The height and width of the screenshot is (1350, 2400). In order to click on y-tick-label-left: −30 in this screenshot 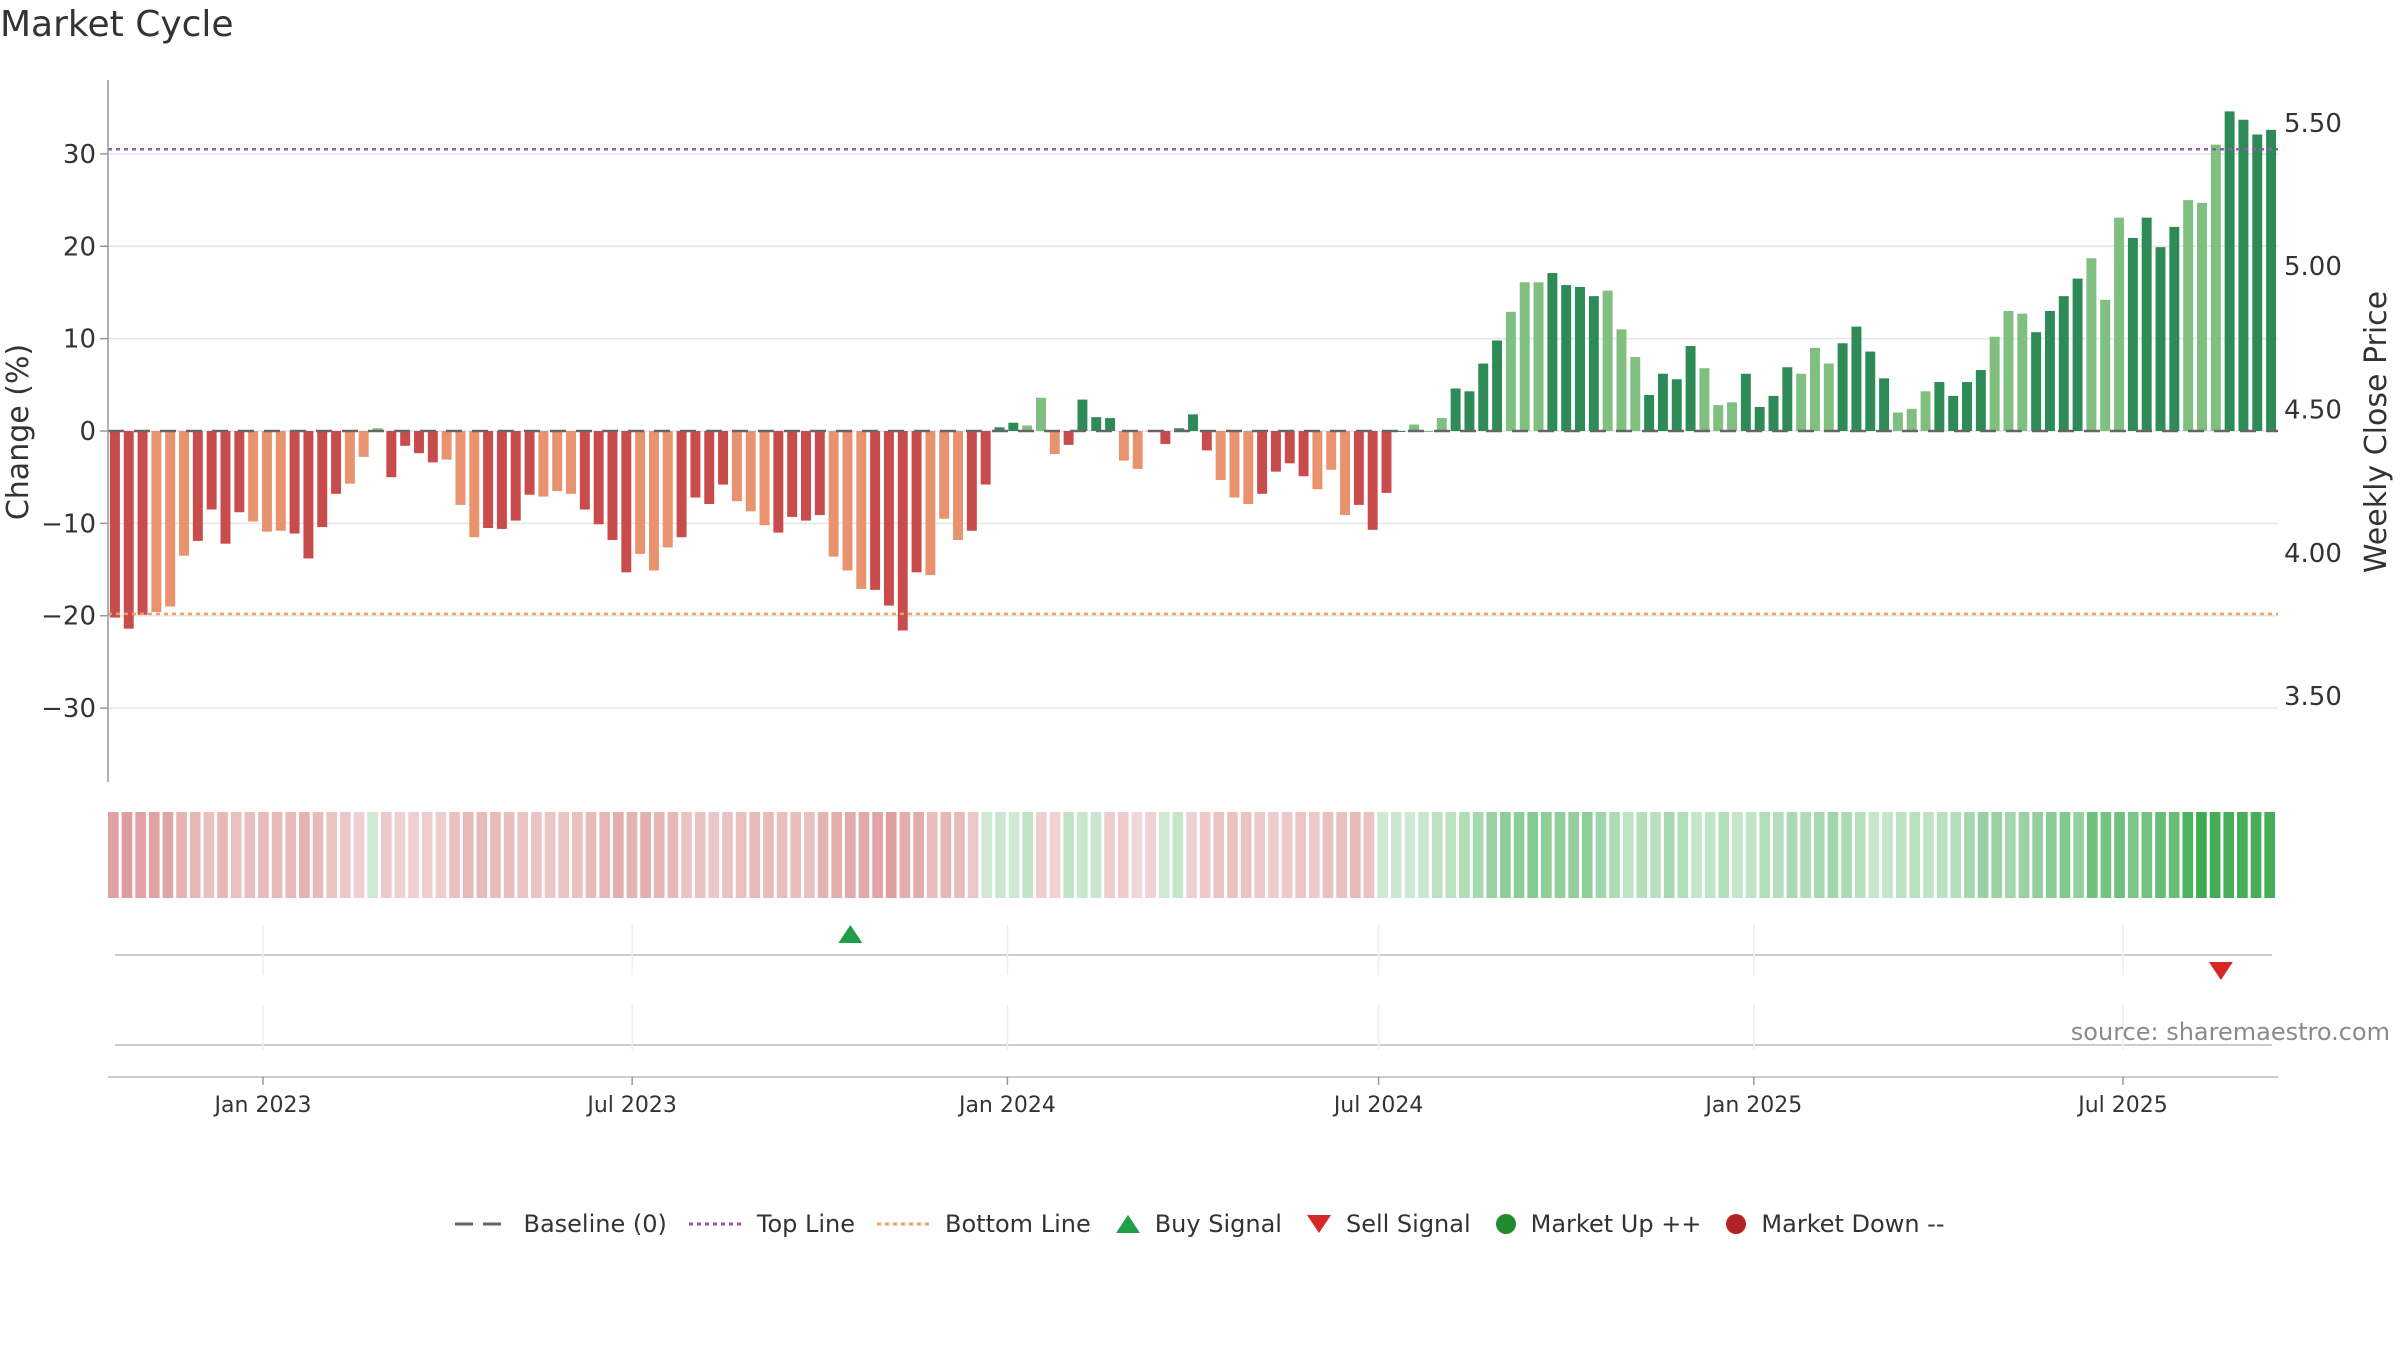, I will do `click(68, 709)`.